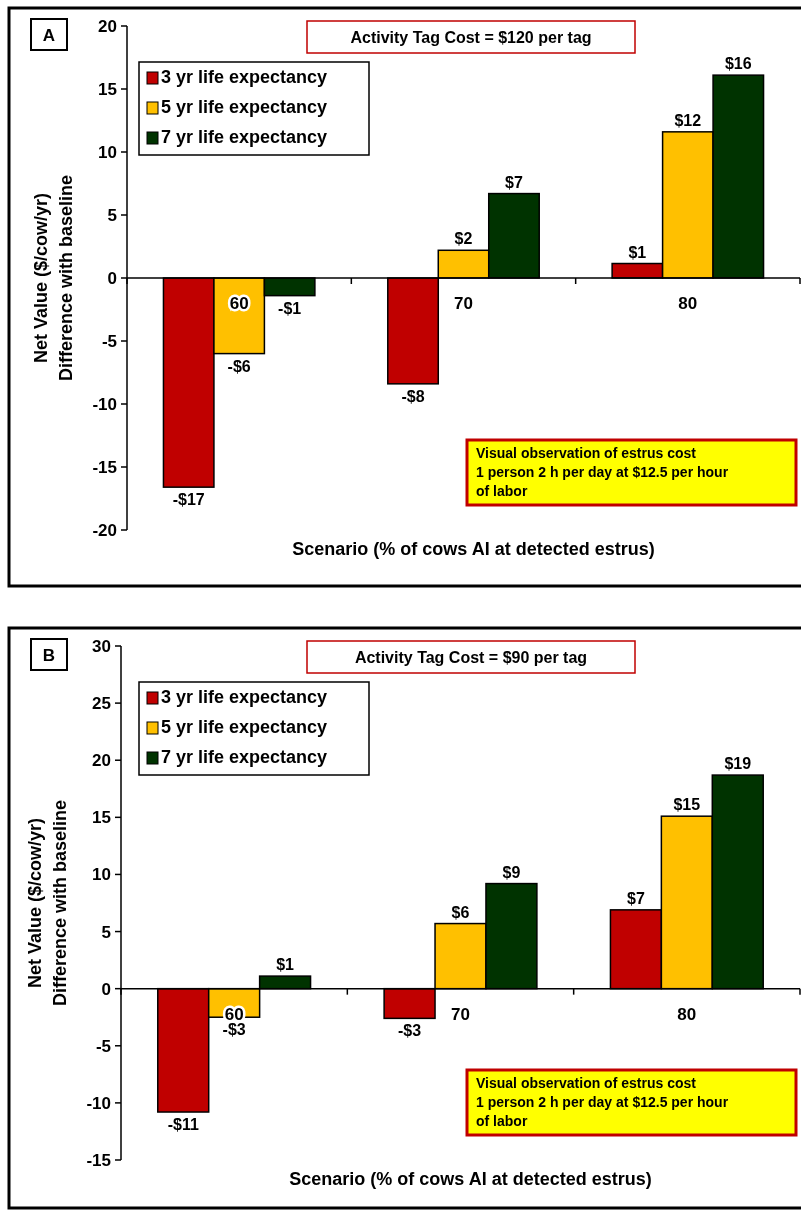 The height and width of the screenshot is (1215, 801). Describe the element at coordinates (104, 530) in the screenshot. I see `y-tick-label: -20` at that location.